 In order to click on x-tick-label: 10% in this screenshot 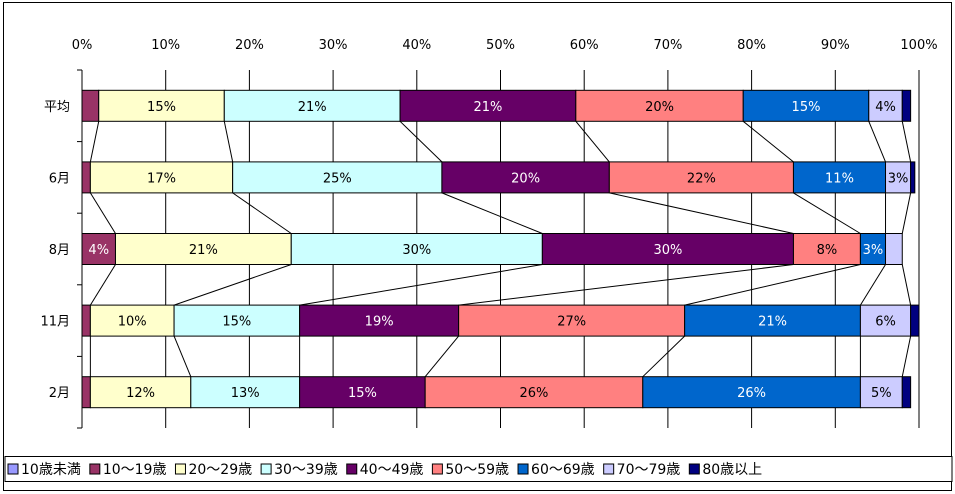, I will do `click(165, 45)`.